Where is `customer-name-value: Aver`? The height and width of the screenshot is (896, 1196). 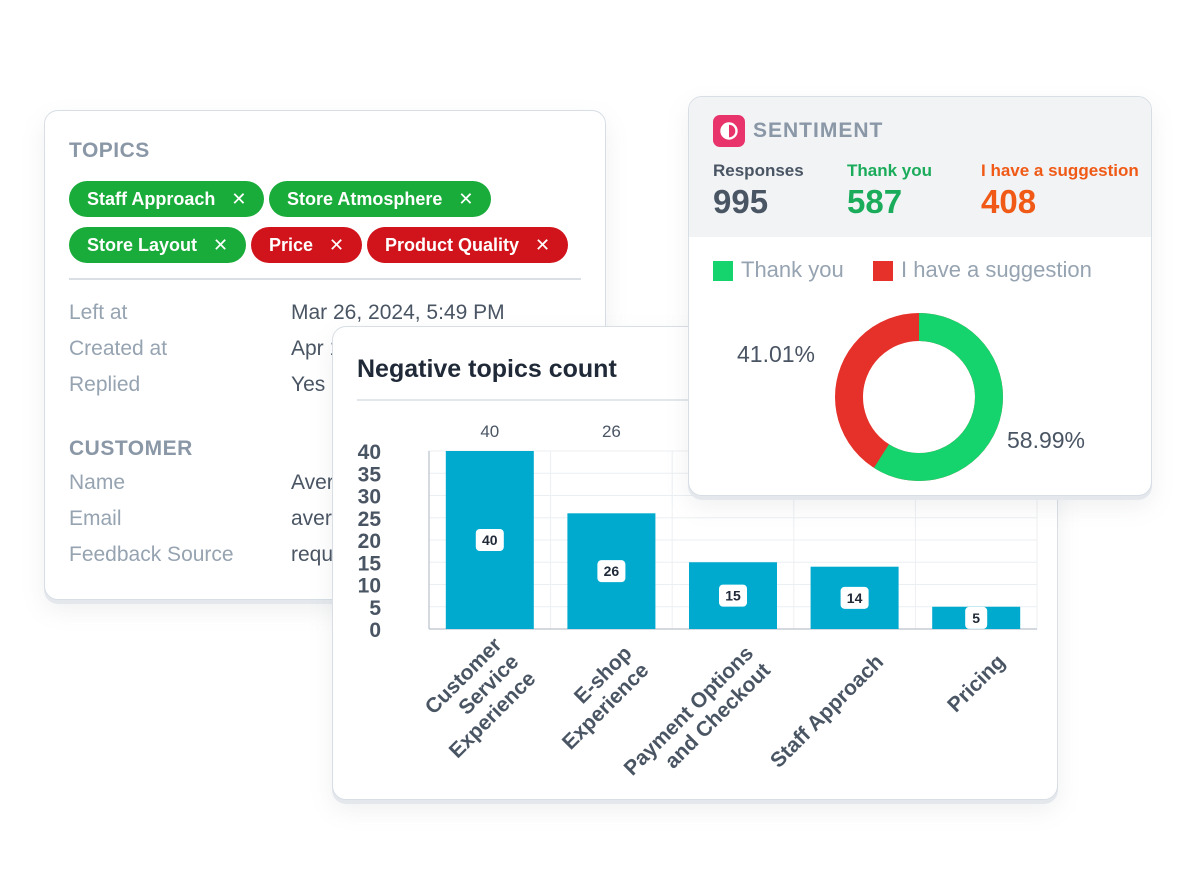 customer-name-value: Aver is located at coordinates (312, 482).